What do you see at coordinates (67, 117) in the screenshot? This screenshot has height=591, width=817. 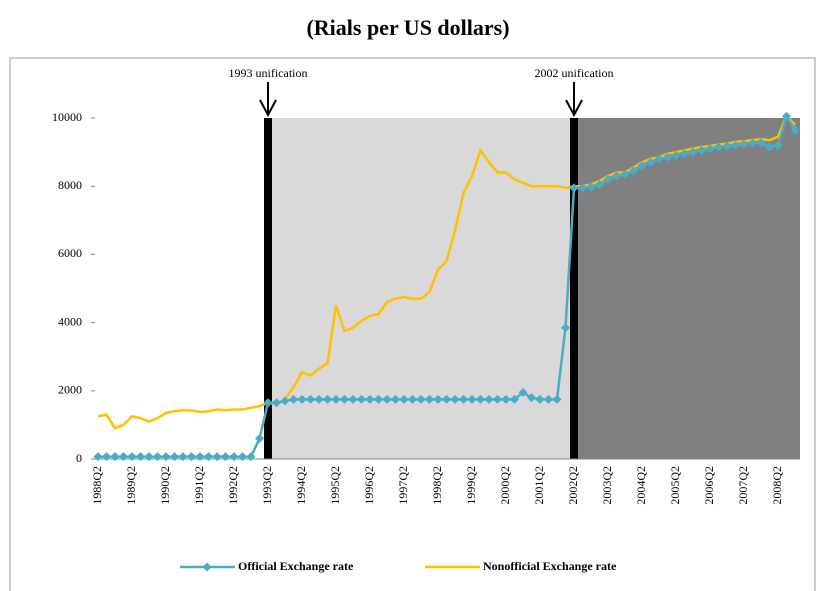 I see `y-tick-label: 10000` at bounding box center [67, 117].